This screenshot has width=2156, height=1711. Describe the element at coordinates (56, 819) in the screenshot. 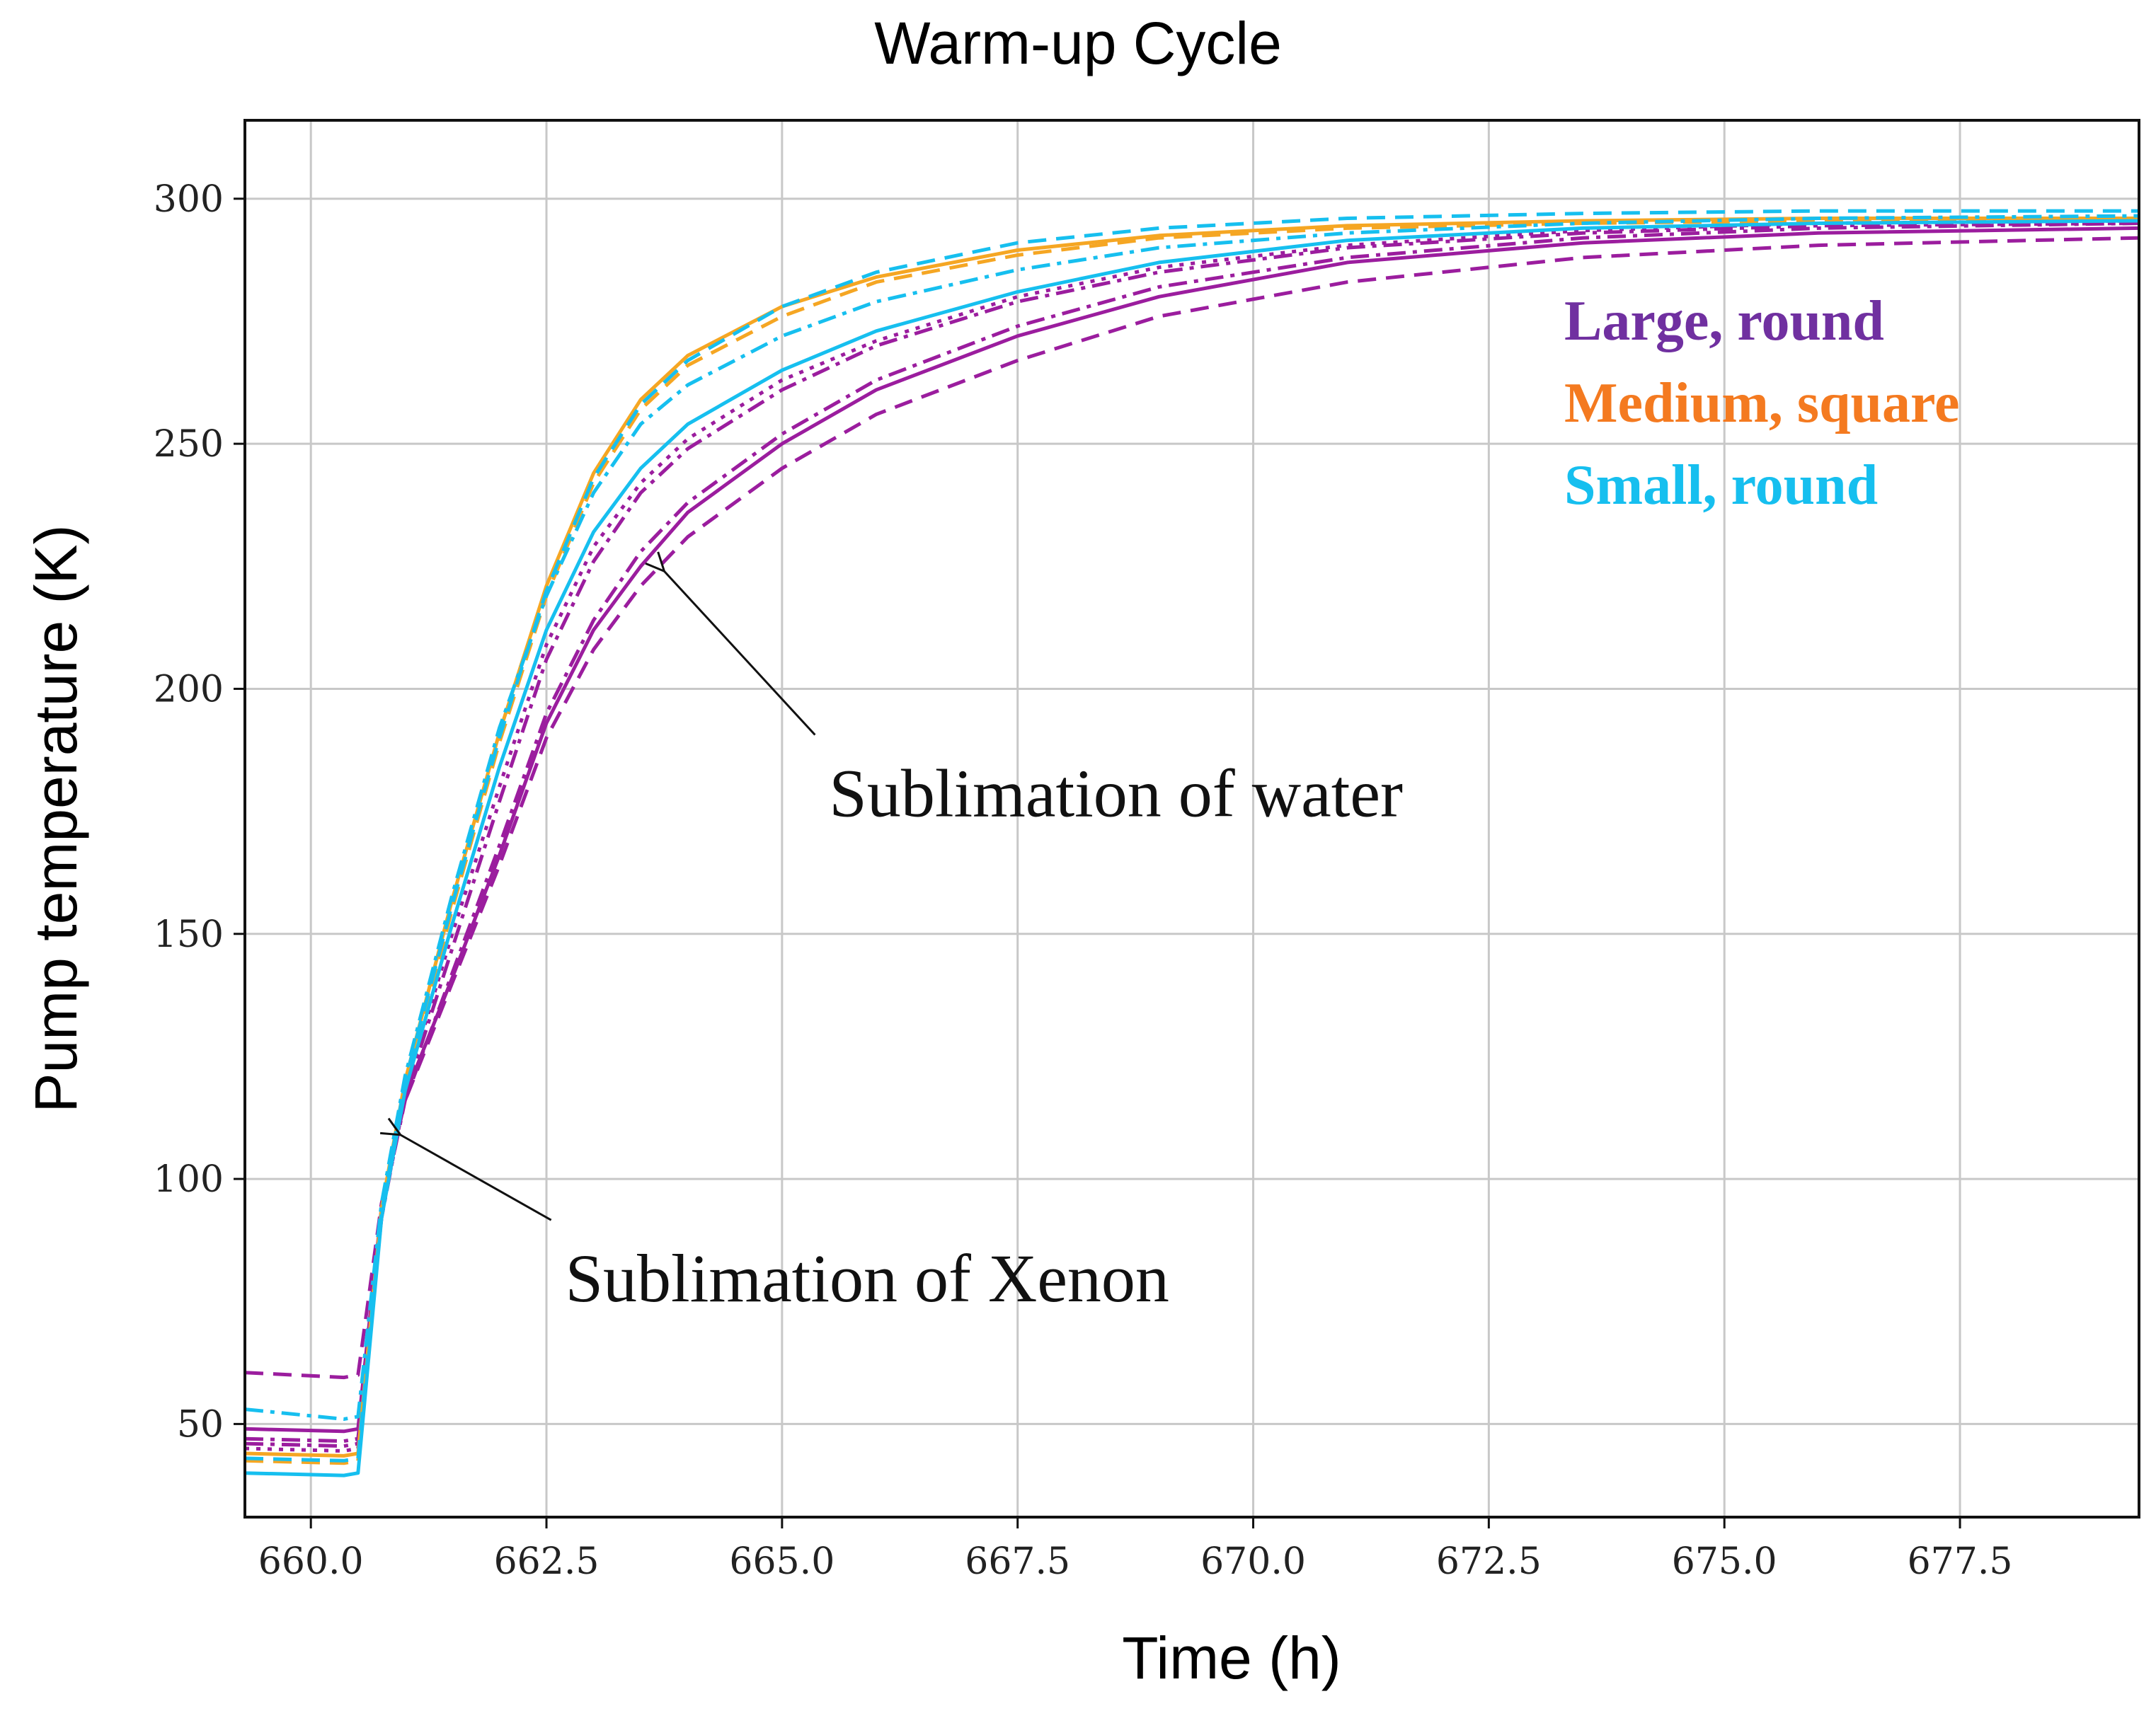

I see `y-axis-label: Pump temperature (K)` at that location.